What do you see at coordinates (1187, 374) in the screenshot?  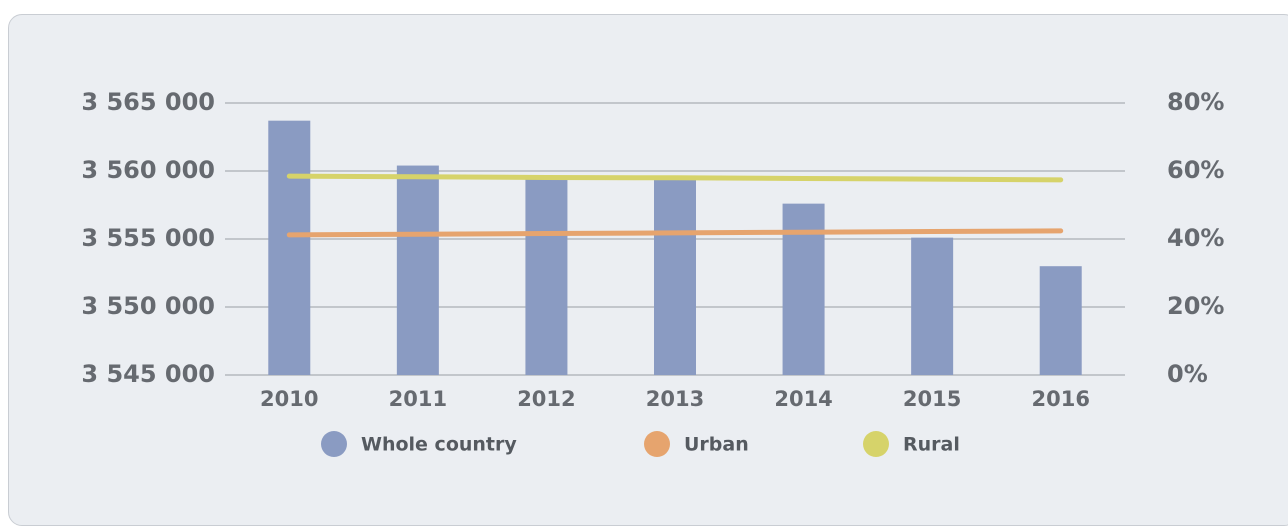 I see `y2-tick-label: 0%` at bounding box center [1187, 374].